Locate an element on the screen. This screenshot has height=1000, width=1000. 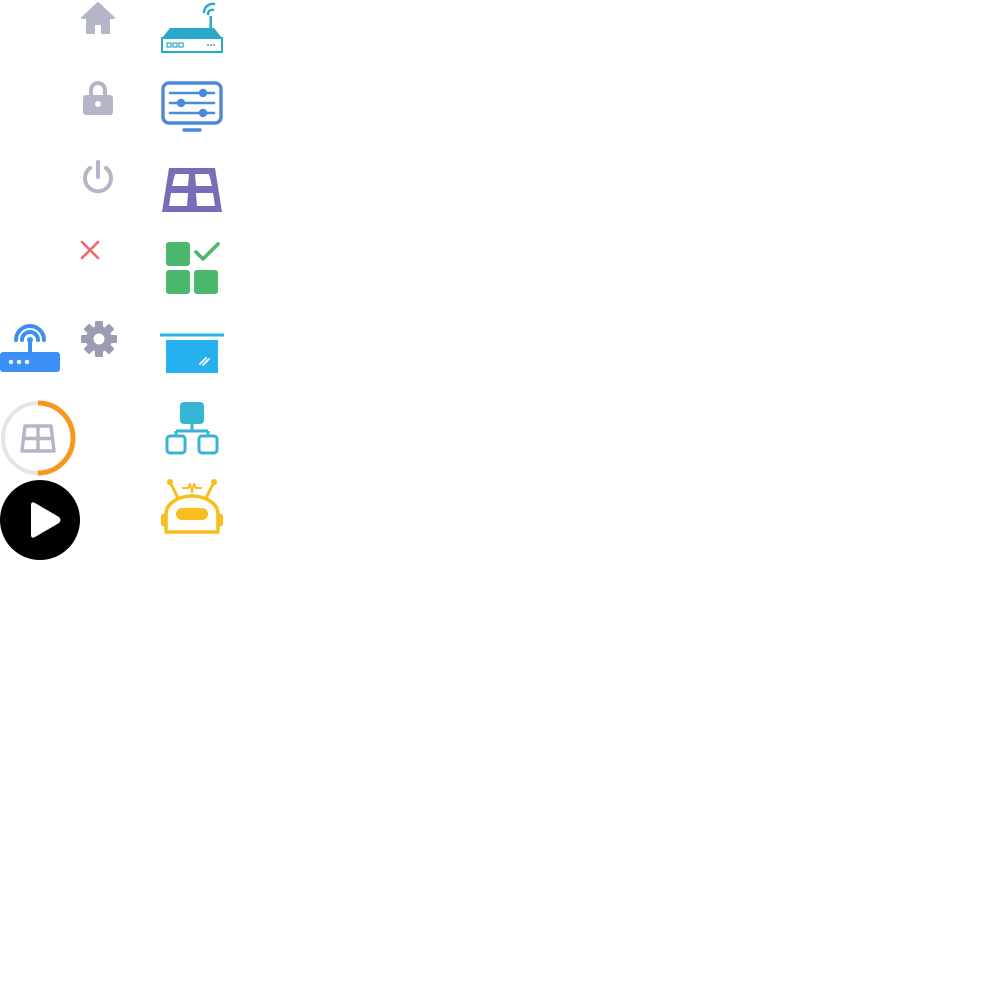
lock-icon is located at coordinates (98, 98).